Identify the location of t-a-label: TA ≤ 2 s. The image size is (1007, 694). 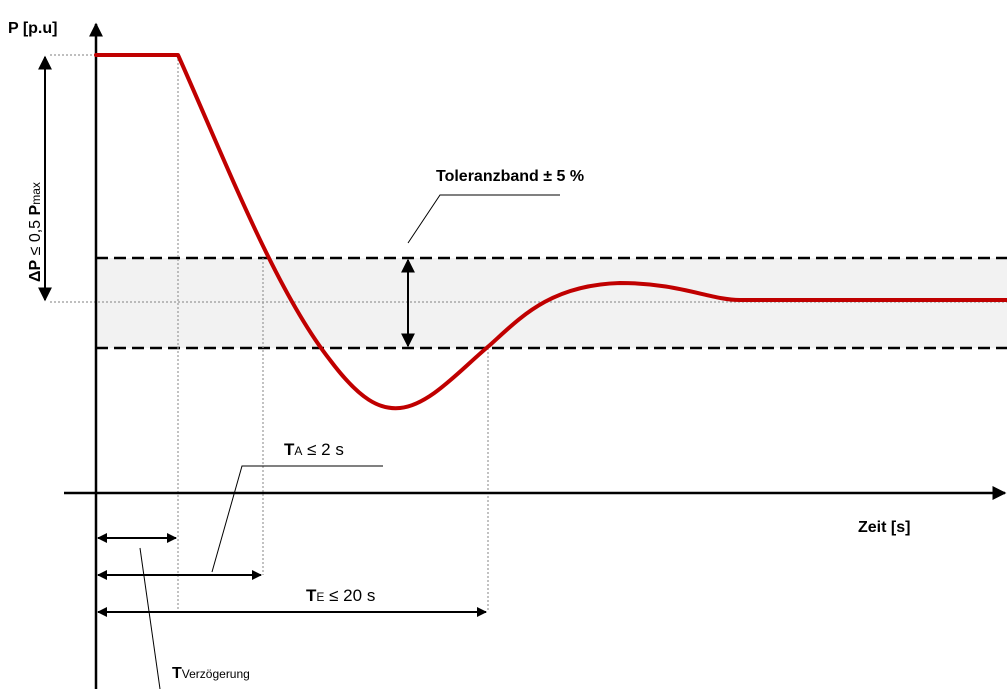
(314, 449).